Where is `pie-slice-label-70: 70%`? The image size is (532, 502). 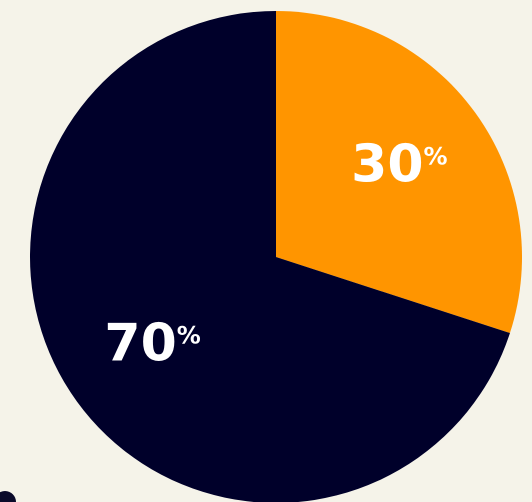
pie-slice-label-70: 70% is located at coordinates (152, 344).